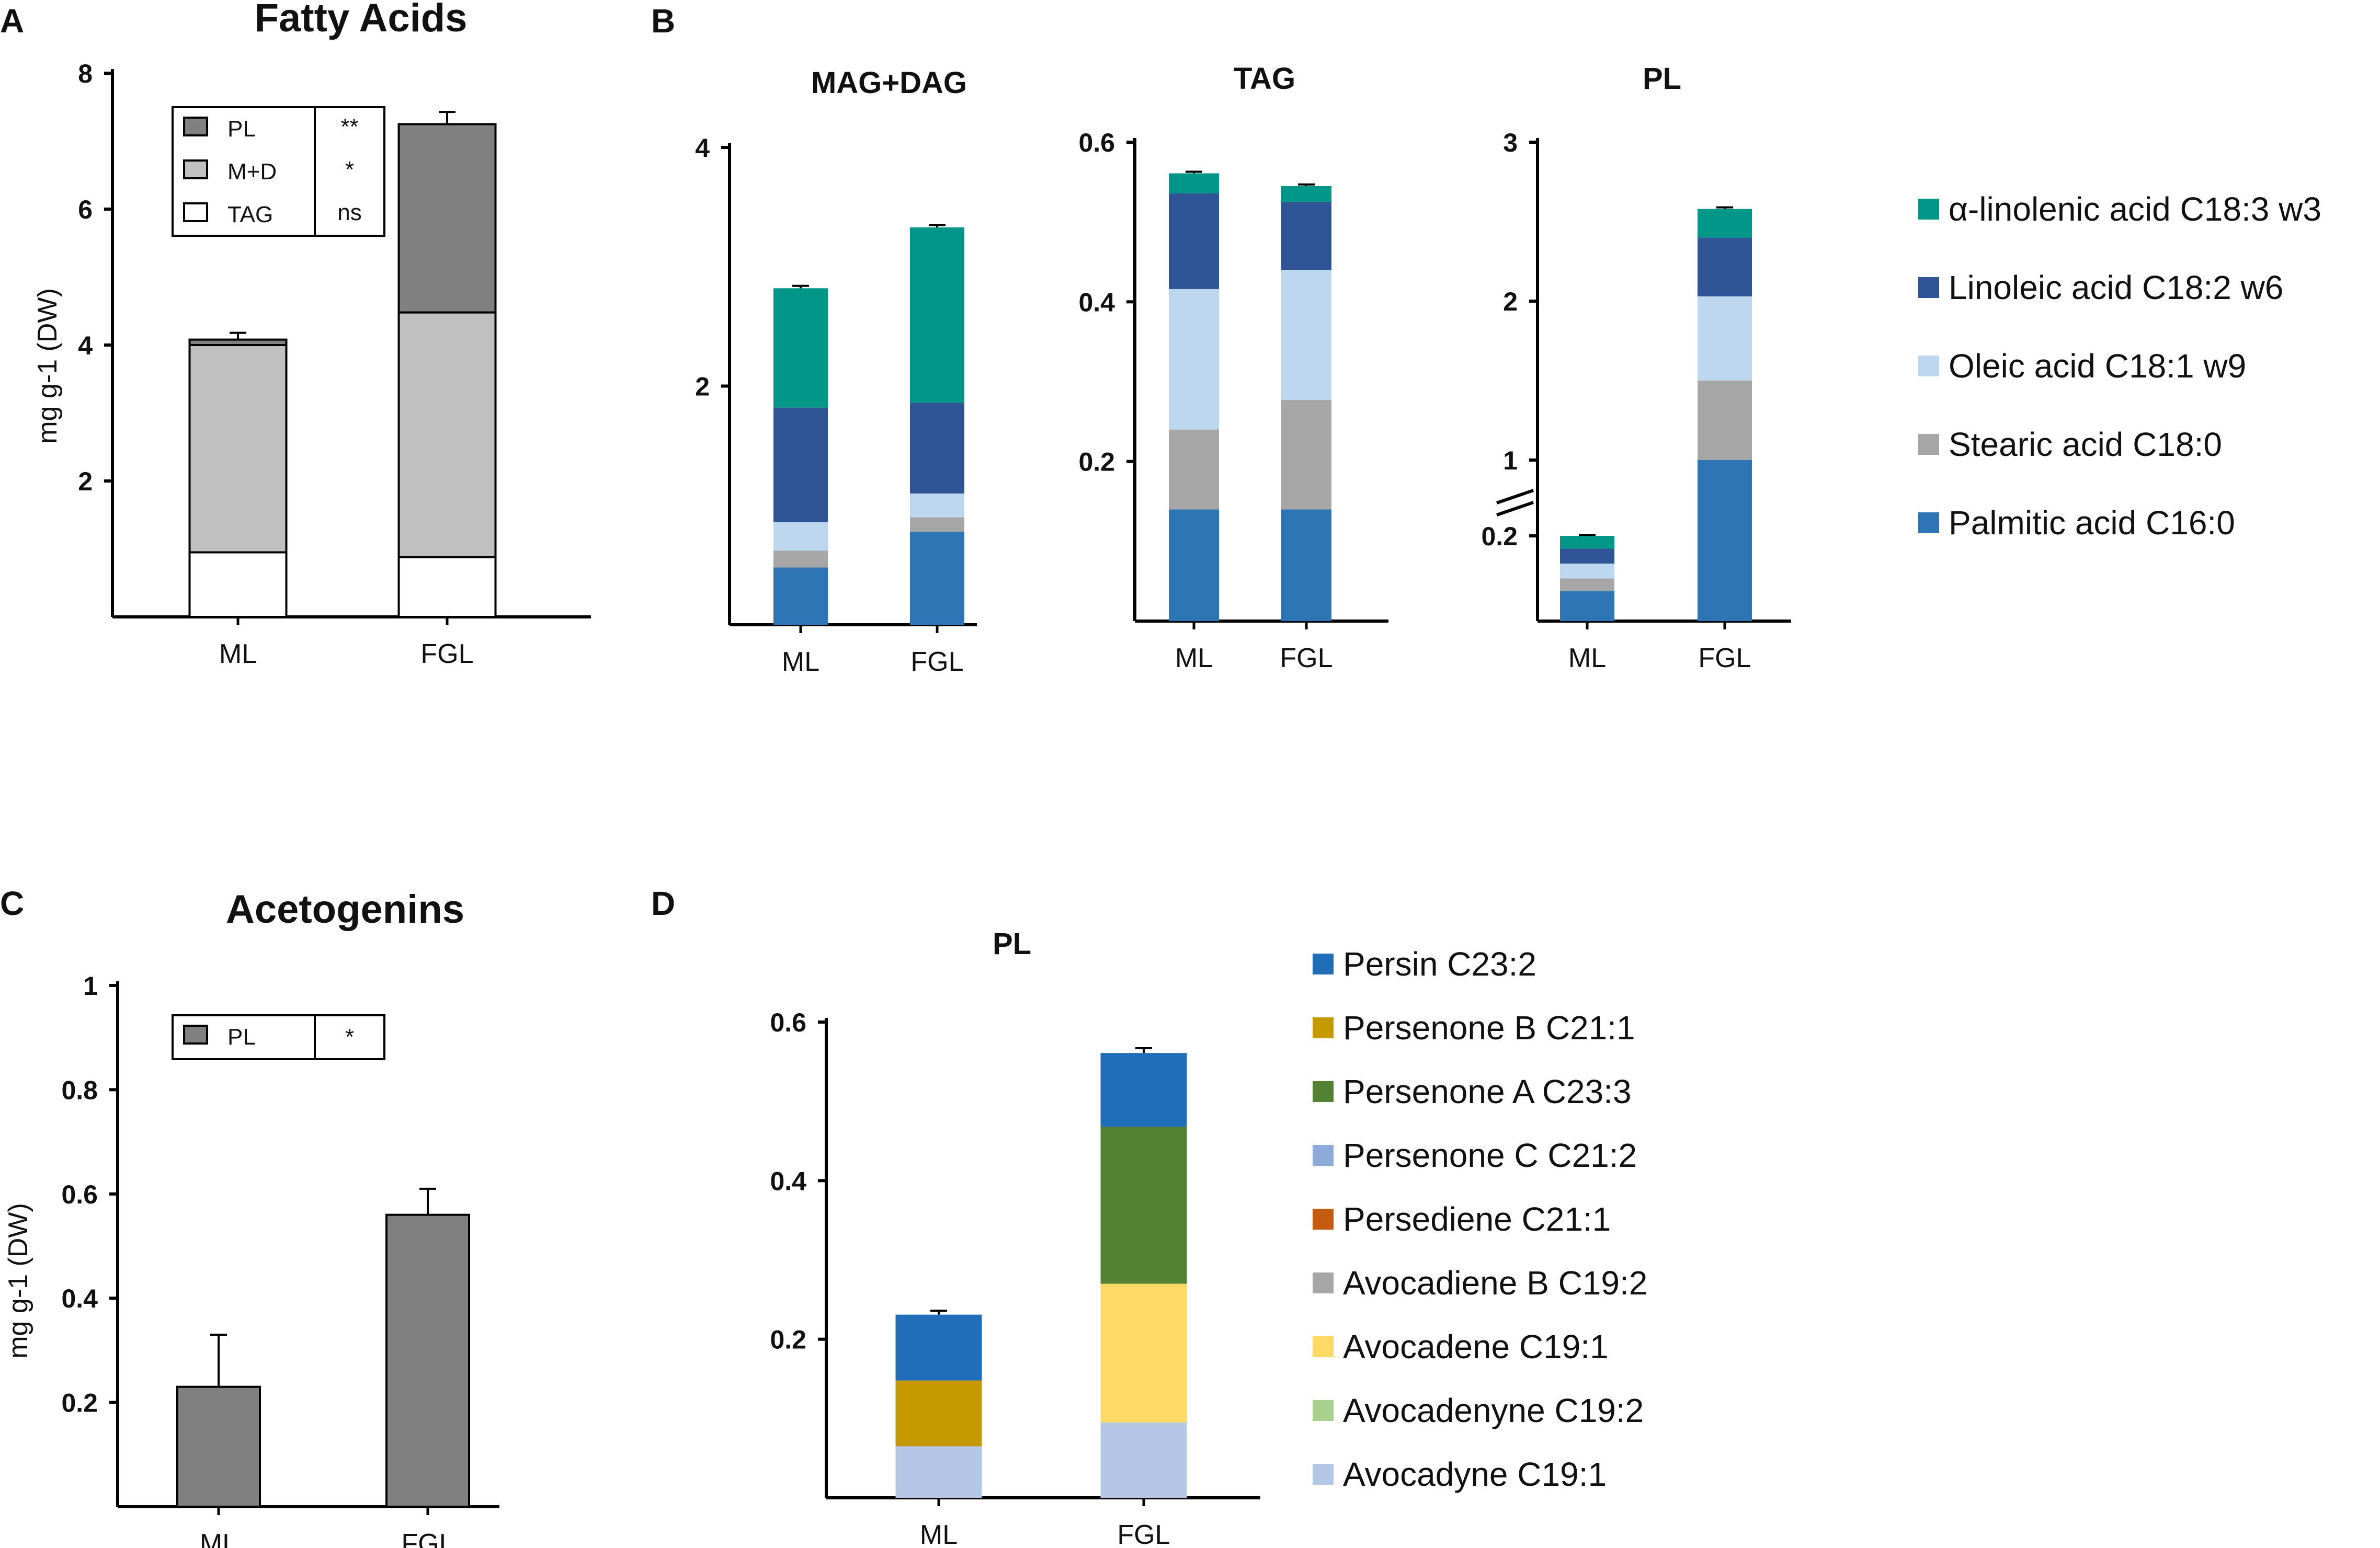 Image resolution: width=2380 pixels, height=1548 pixels. I want to click on legend-label: α-linolenic acid C18:3 w3, so click(2135, 209).